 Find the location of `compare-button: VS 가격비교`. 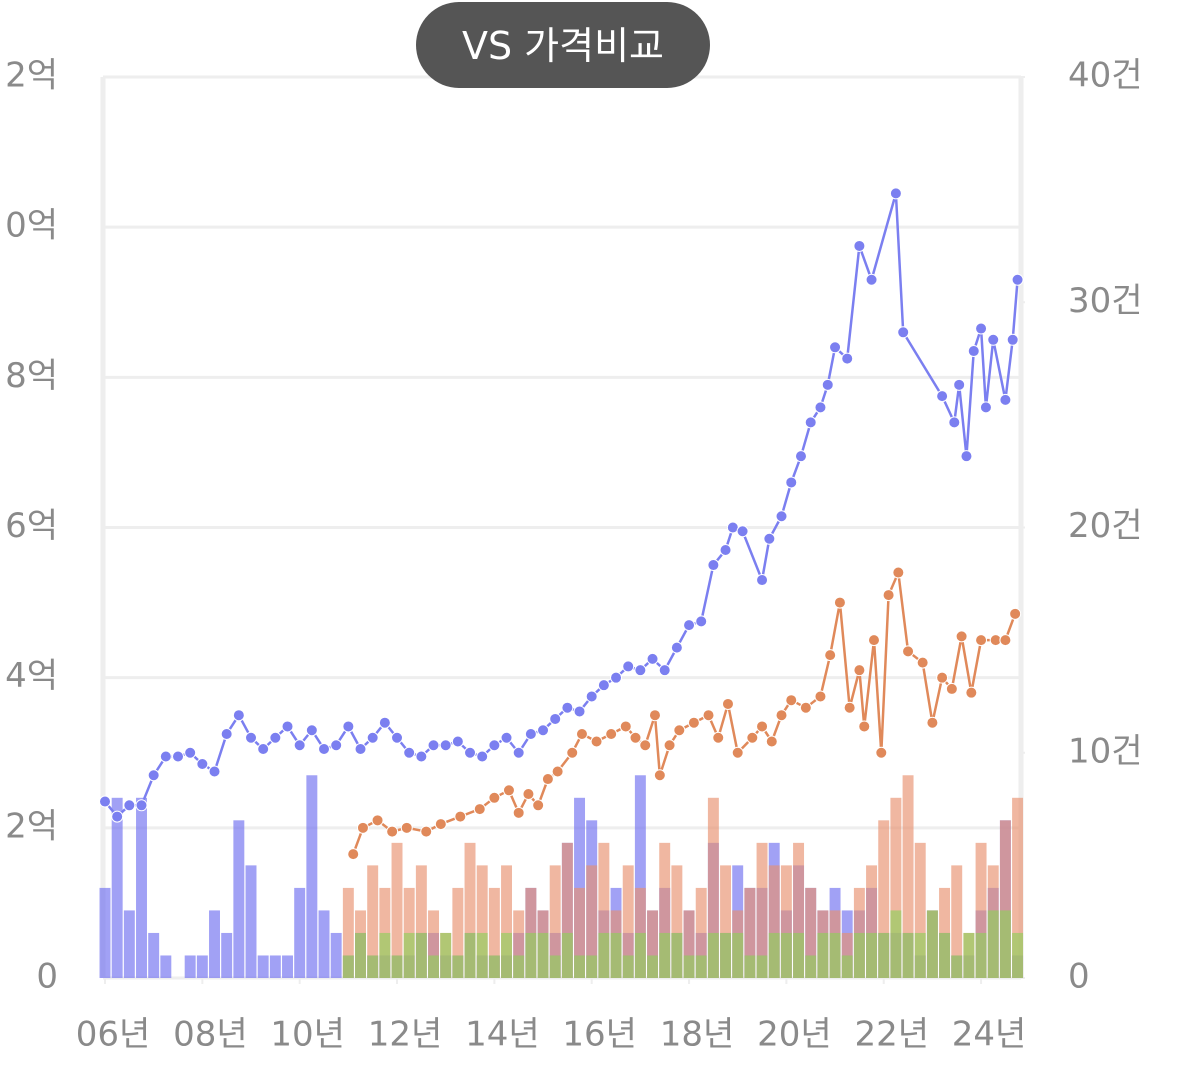

compare-button: VS 가격비교 is located at coordinates (563, 45).